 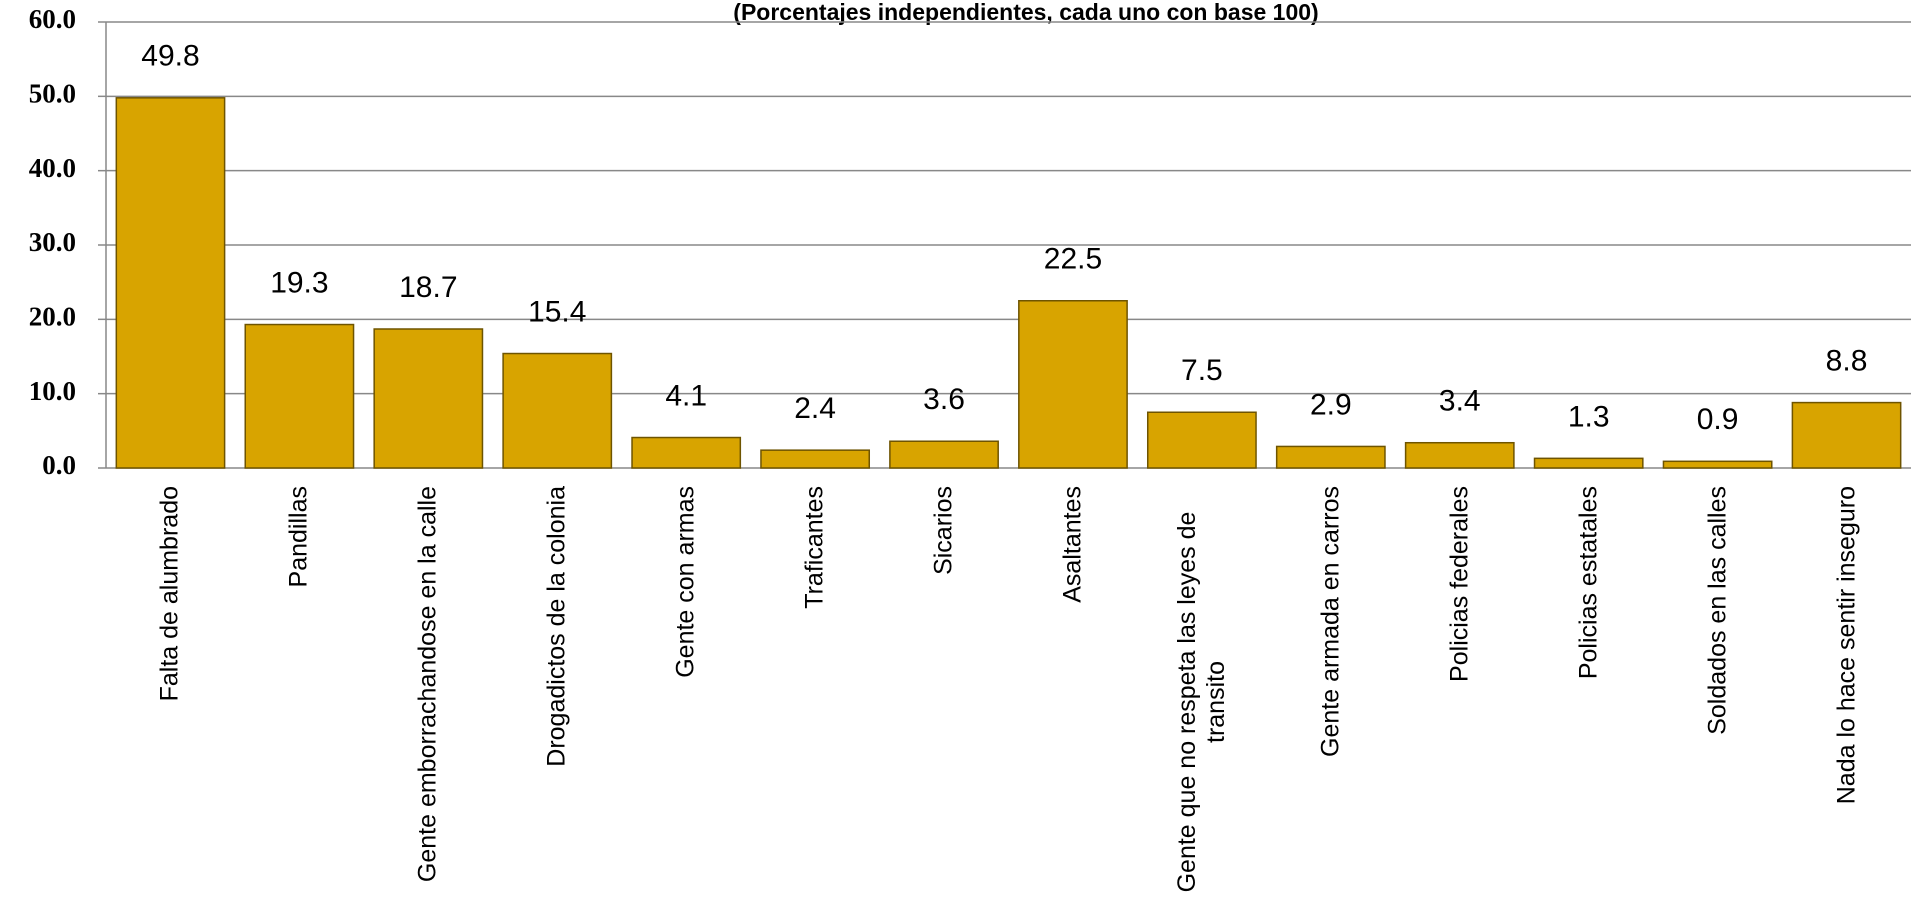 What do you see at coordinates (1846, 645) in the screenshot?
I see `x-tick-label: Nada lo hace sentir inseguro` at bounding box center [1846, 645].